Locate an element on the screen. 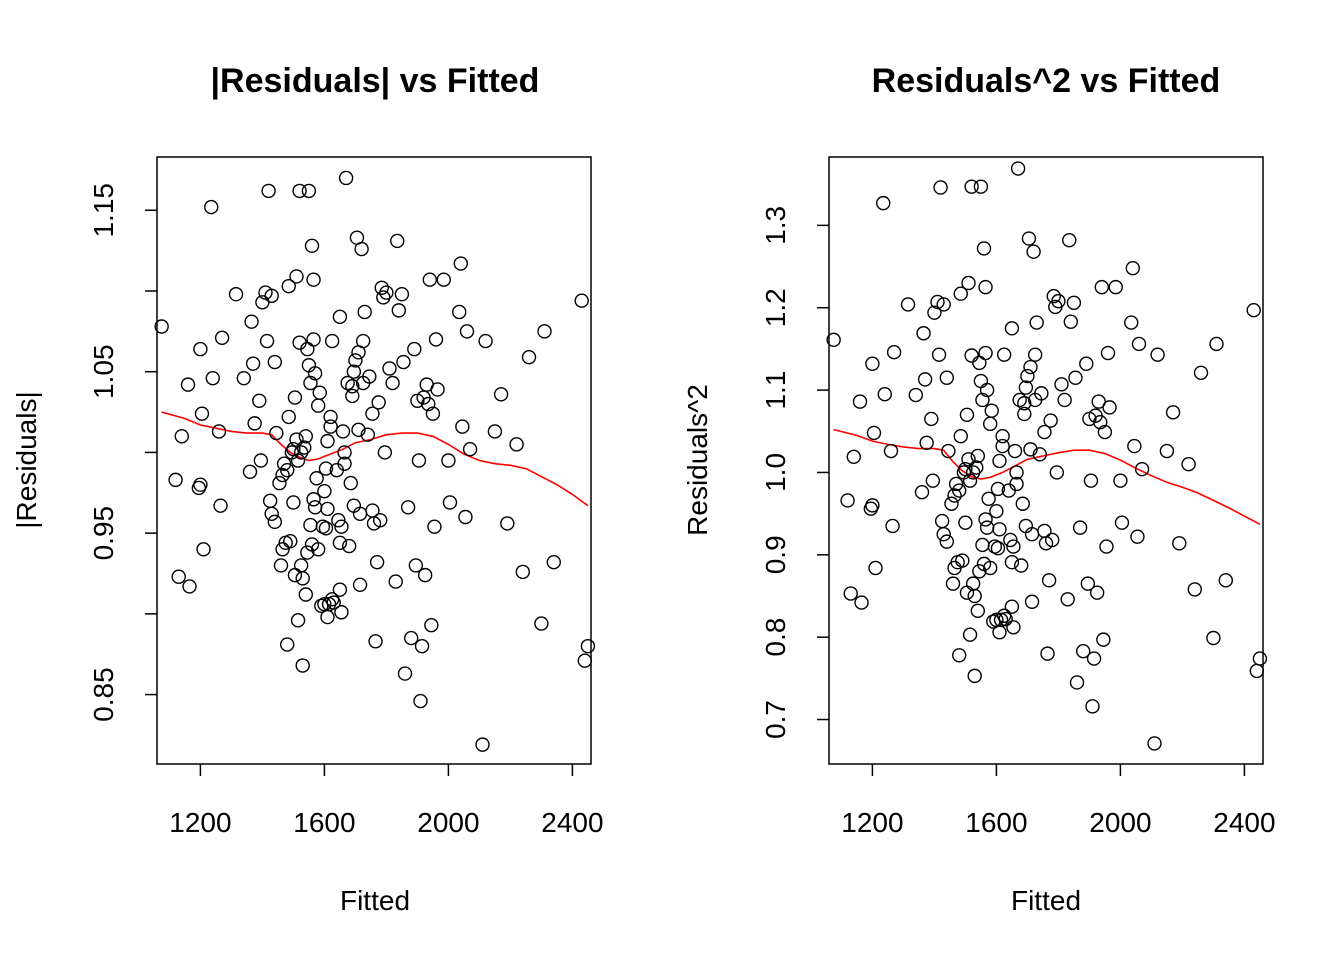 The width and height of the screenshot is (1344, 960). x-tick-label: 2000 is located at coordinates (1120, 822).